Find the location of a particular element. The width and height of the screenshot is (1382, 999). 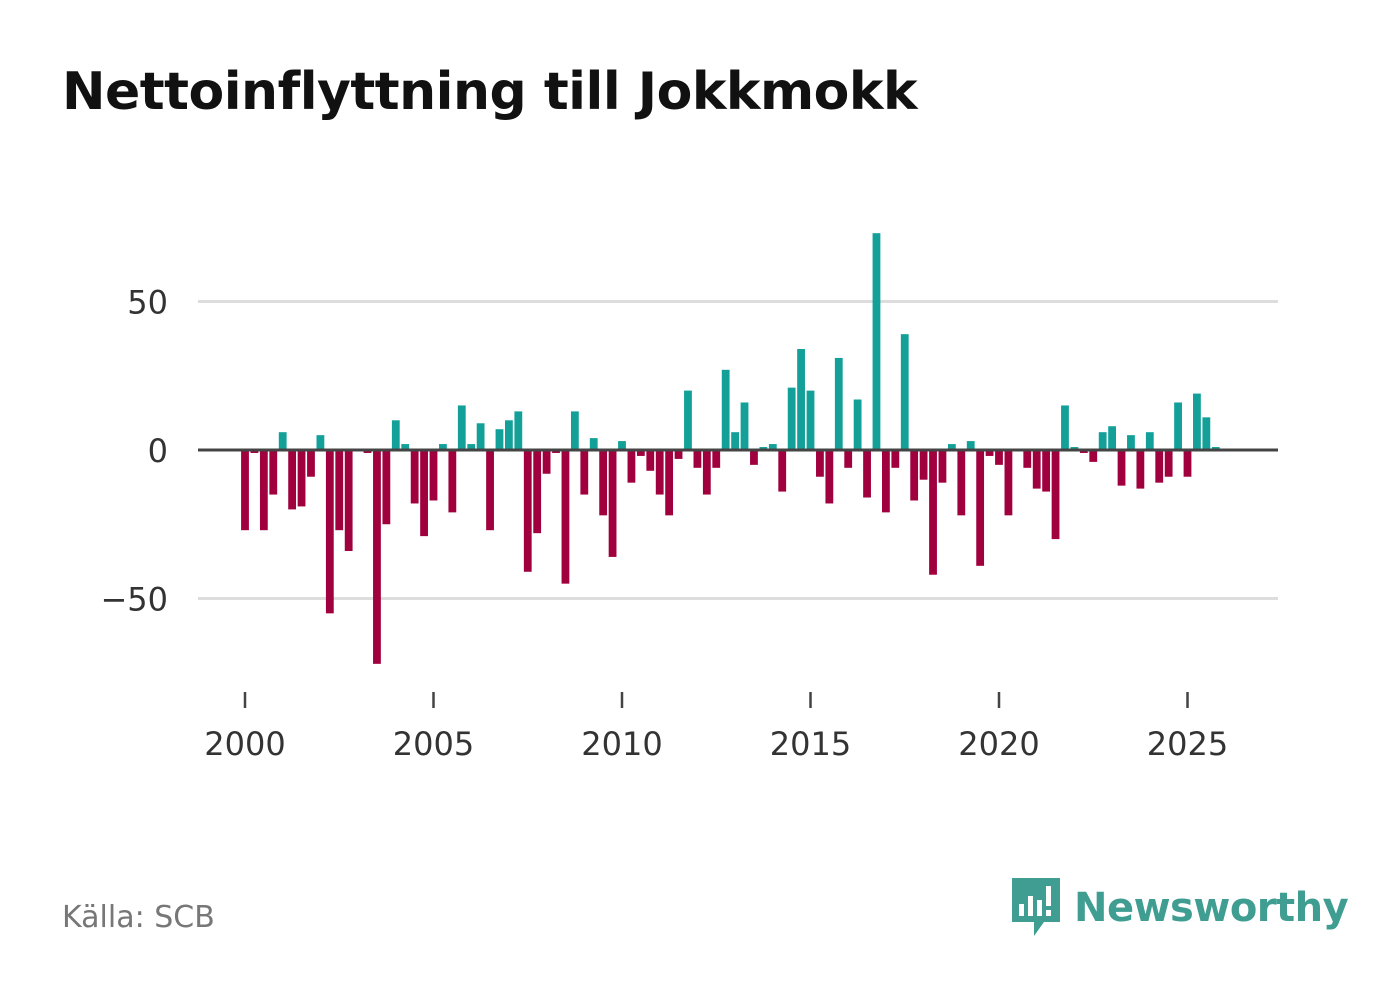

x-tick-label: 2020 is located at coordinates (998, 744).